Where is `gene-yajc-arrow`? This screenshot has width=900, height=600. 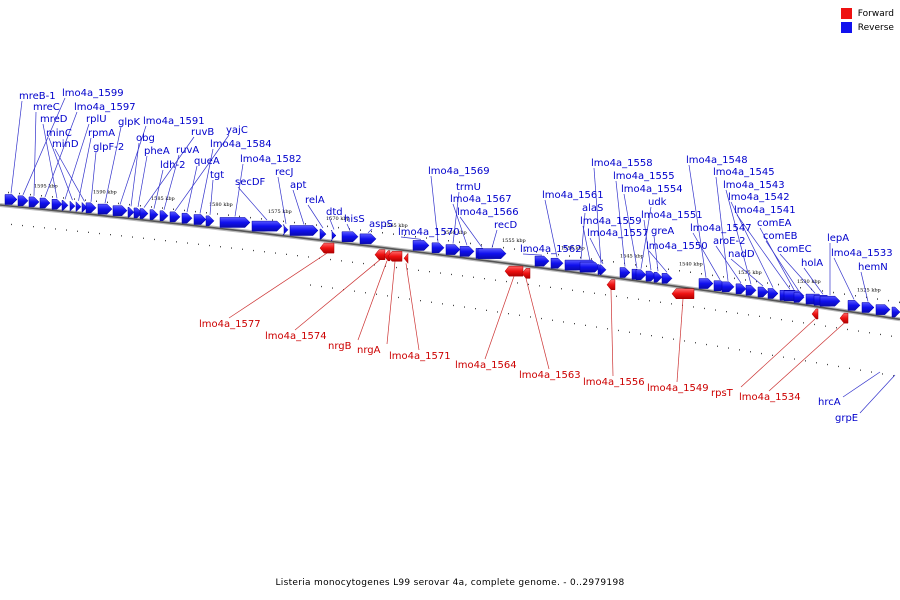
gene-yajc-arrow is located at coordinates (175, 217).